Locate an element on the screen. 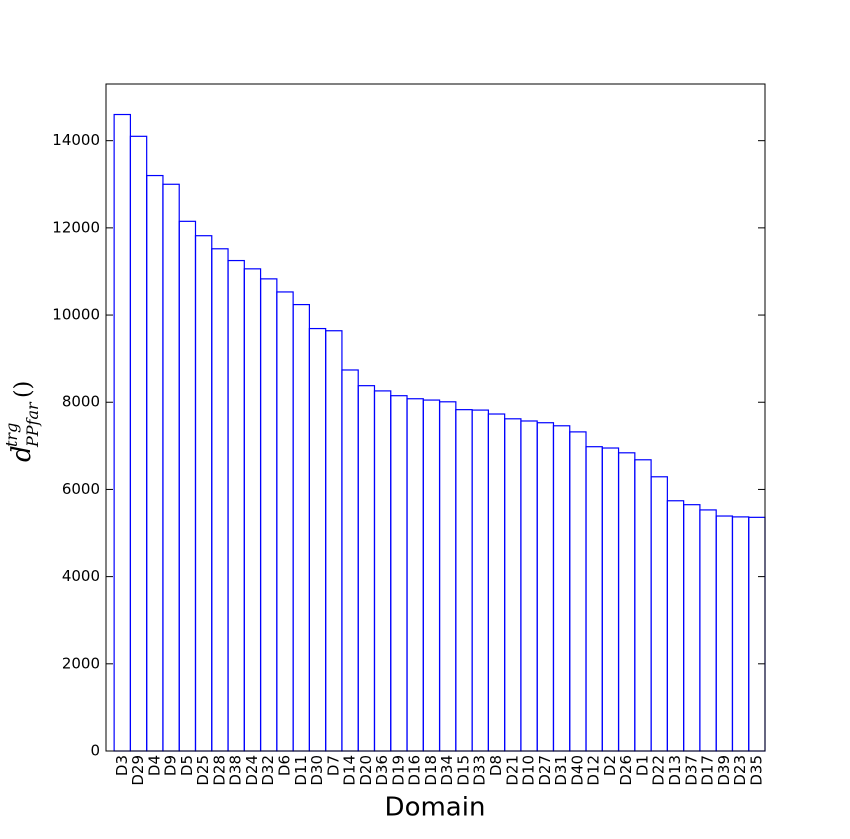 The height and width of the screenshot is (839, 850). x-tick-label: D9 is located at coordinates (171, 765).